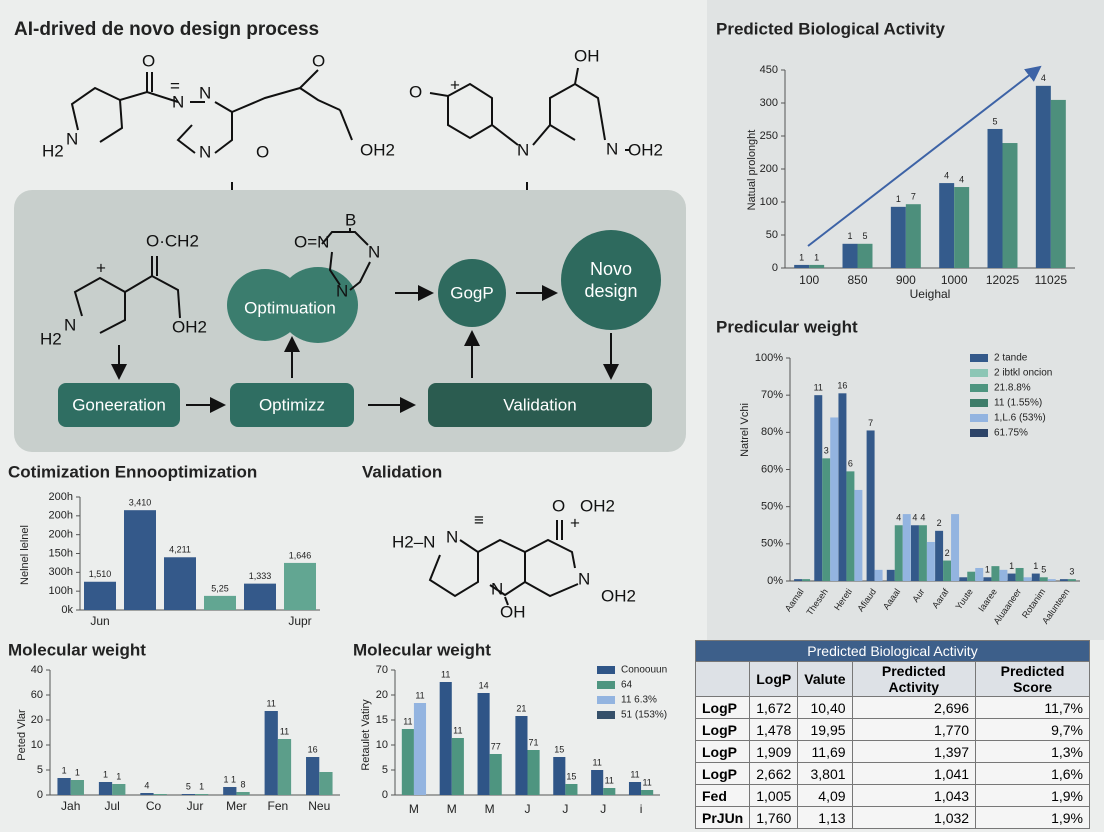 This screenshot has width=1104, height=832. I want to click on y-tick-label: 200h, so click(61, 516).